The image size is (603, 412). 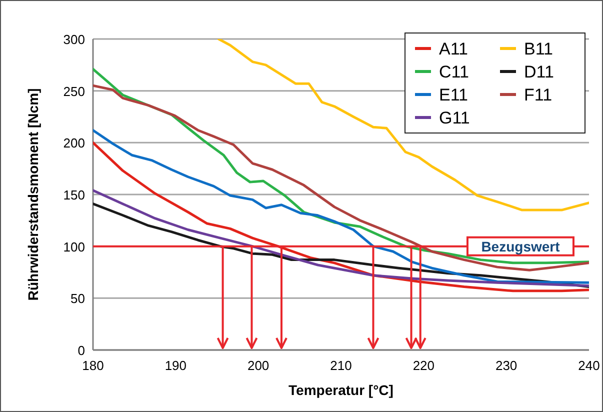 I want to click on legend-label: A11, so click(x=453, y=49).